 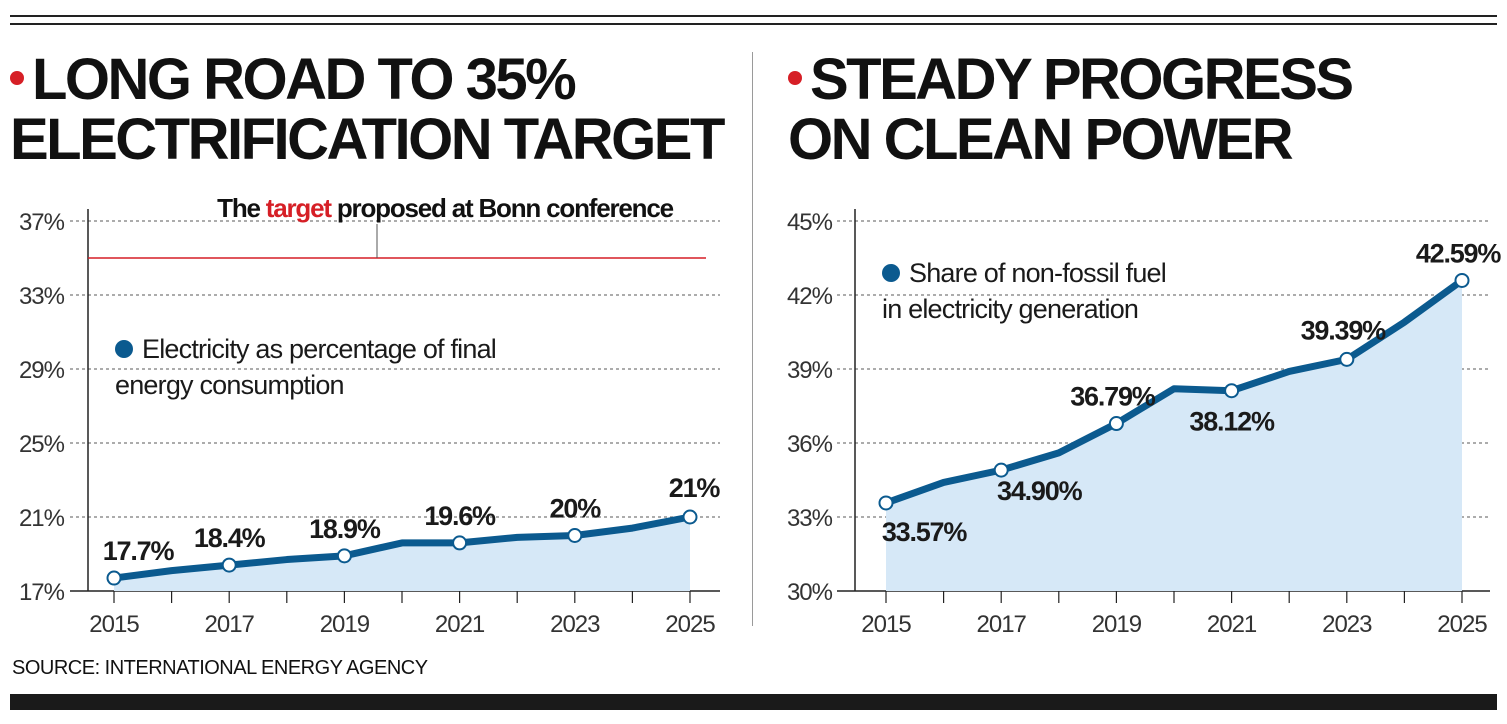 I want to click on target-label-highlight: target, so click(x=299, y=208).